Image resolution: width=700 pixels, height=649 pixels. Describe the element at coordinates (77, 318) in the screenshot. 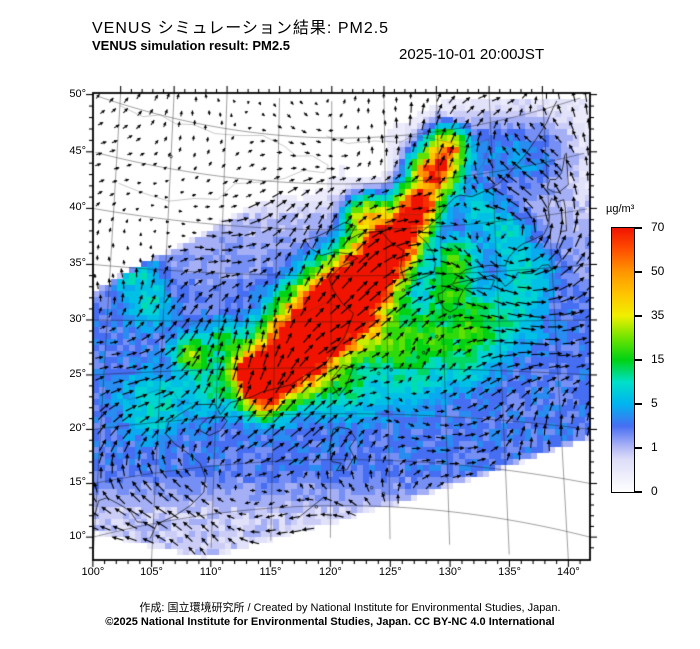

I see `lat-tick-label: 30°` at that location.